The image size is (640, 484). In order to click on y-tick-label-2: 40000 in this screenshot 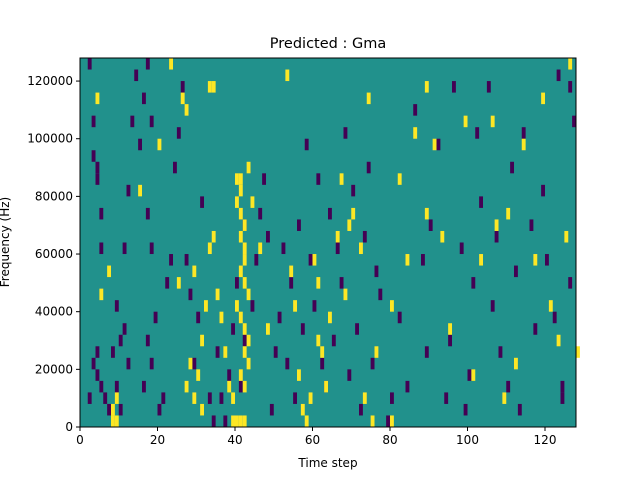, I will do `click(54, 312)`.